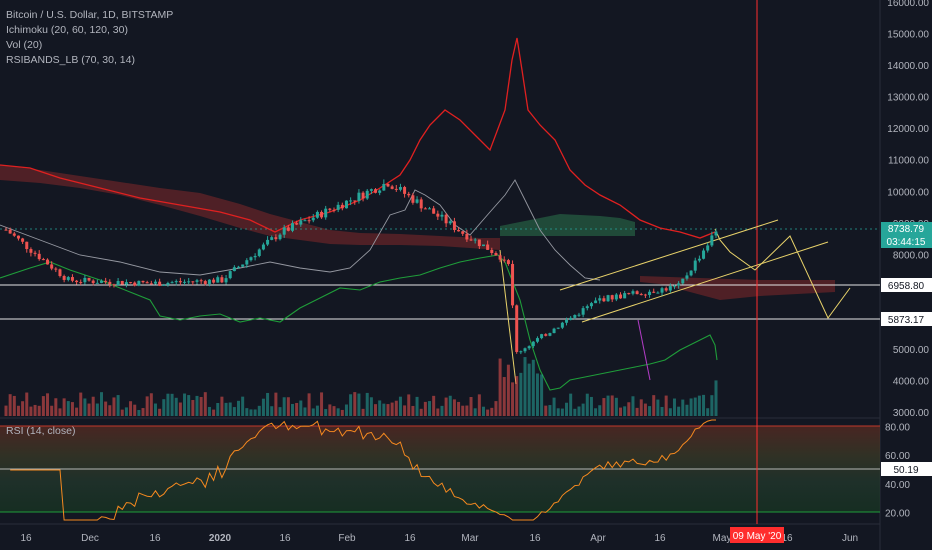 This screenshot has height=550, width=932. Describe the element at coordinates (908, 35) in the screenshot. I see `price-tick-label: 15000.00` at that location.